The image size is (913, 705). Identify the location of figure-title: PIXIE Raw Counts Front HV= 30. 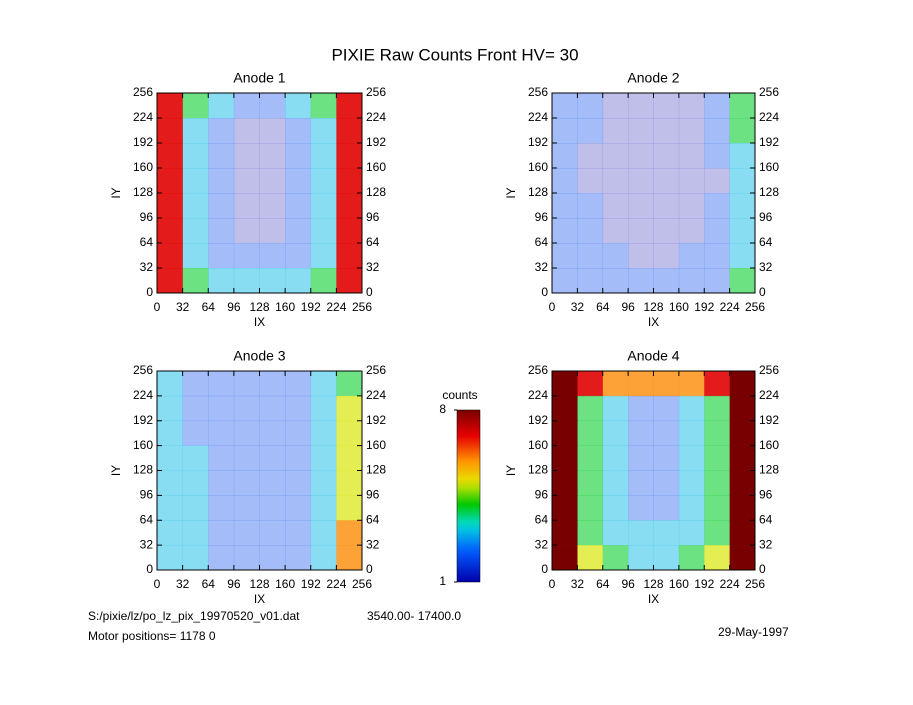
(454, 54).